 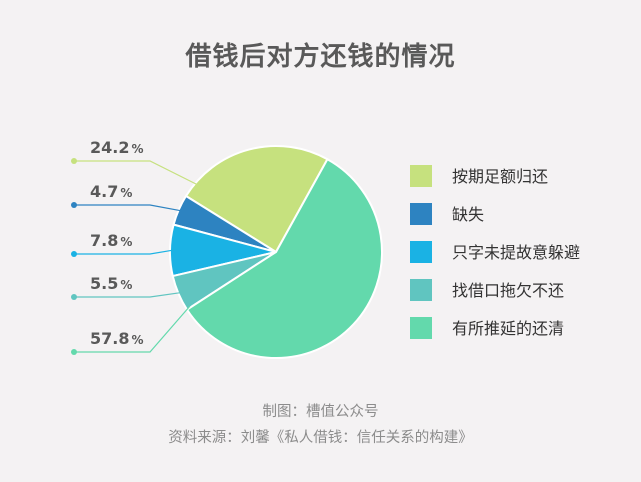 I want to click on legend-label-2: 缺失, so click(x=468, y=214).